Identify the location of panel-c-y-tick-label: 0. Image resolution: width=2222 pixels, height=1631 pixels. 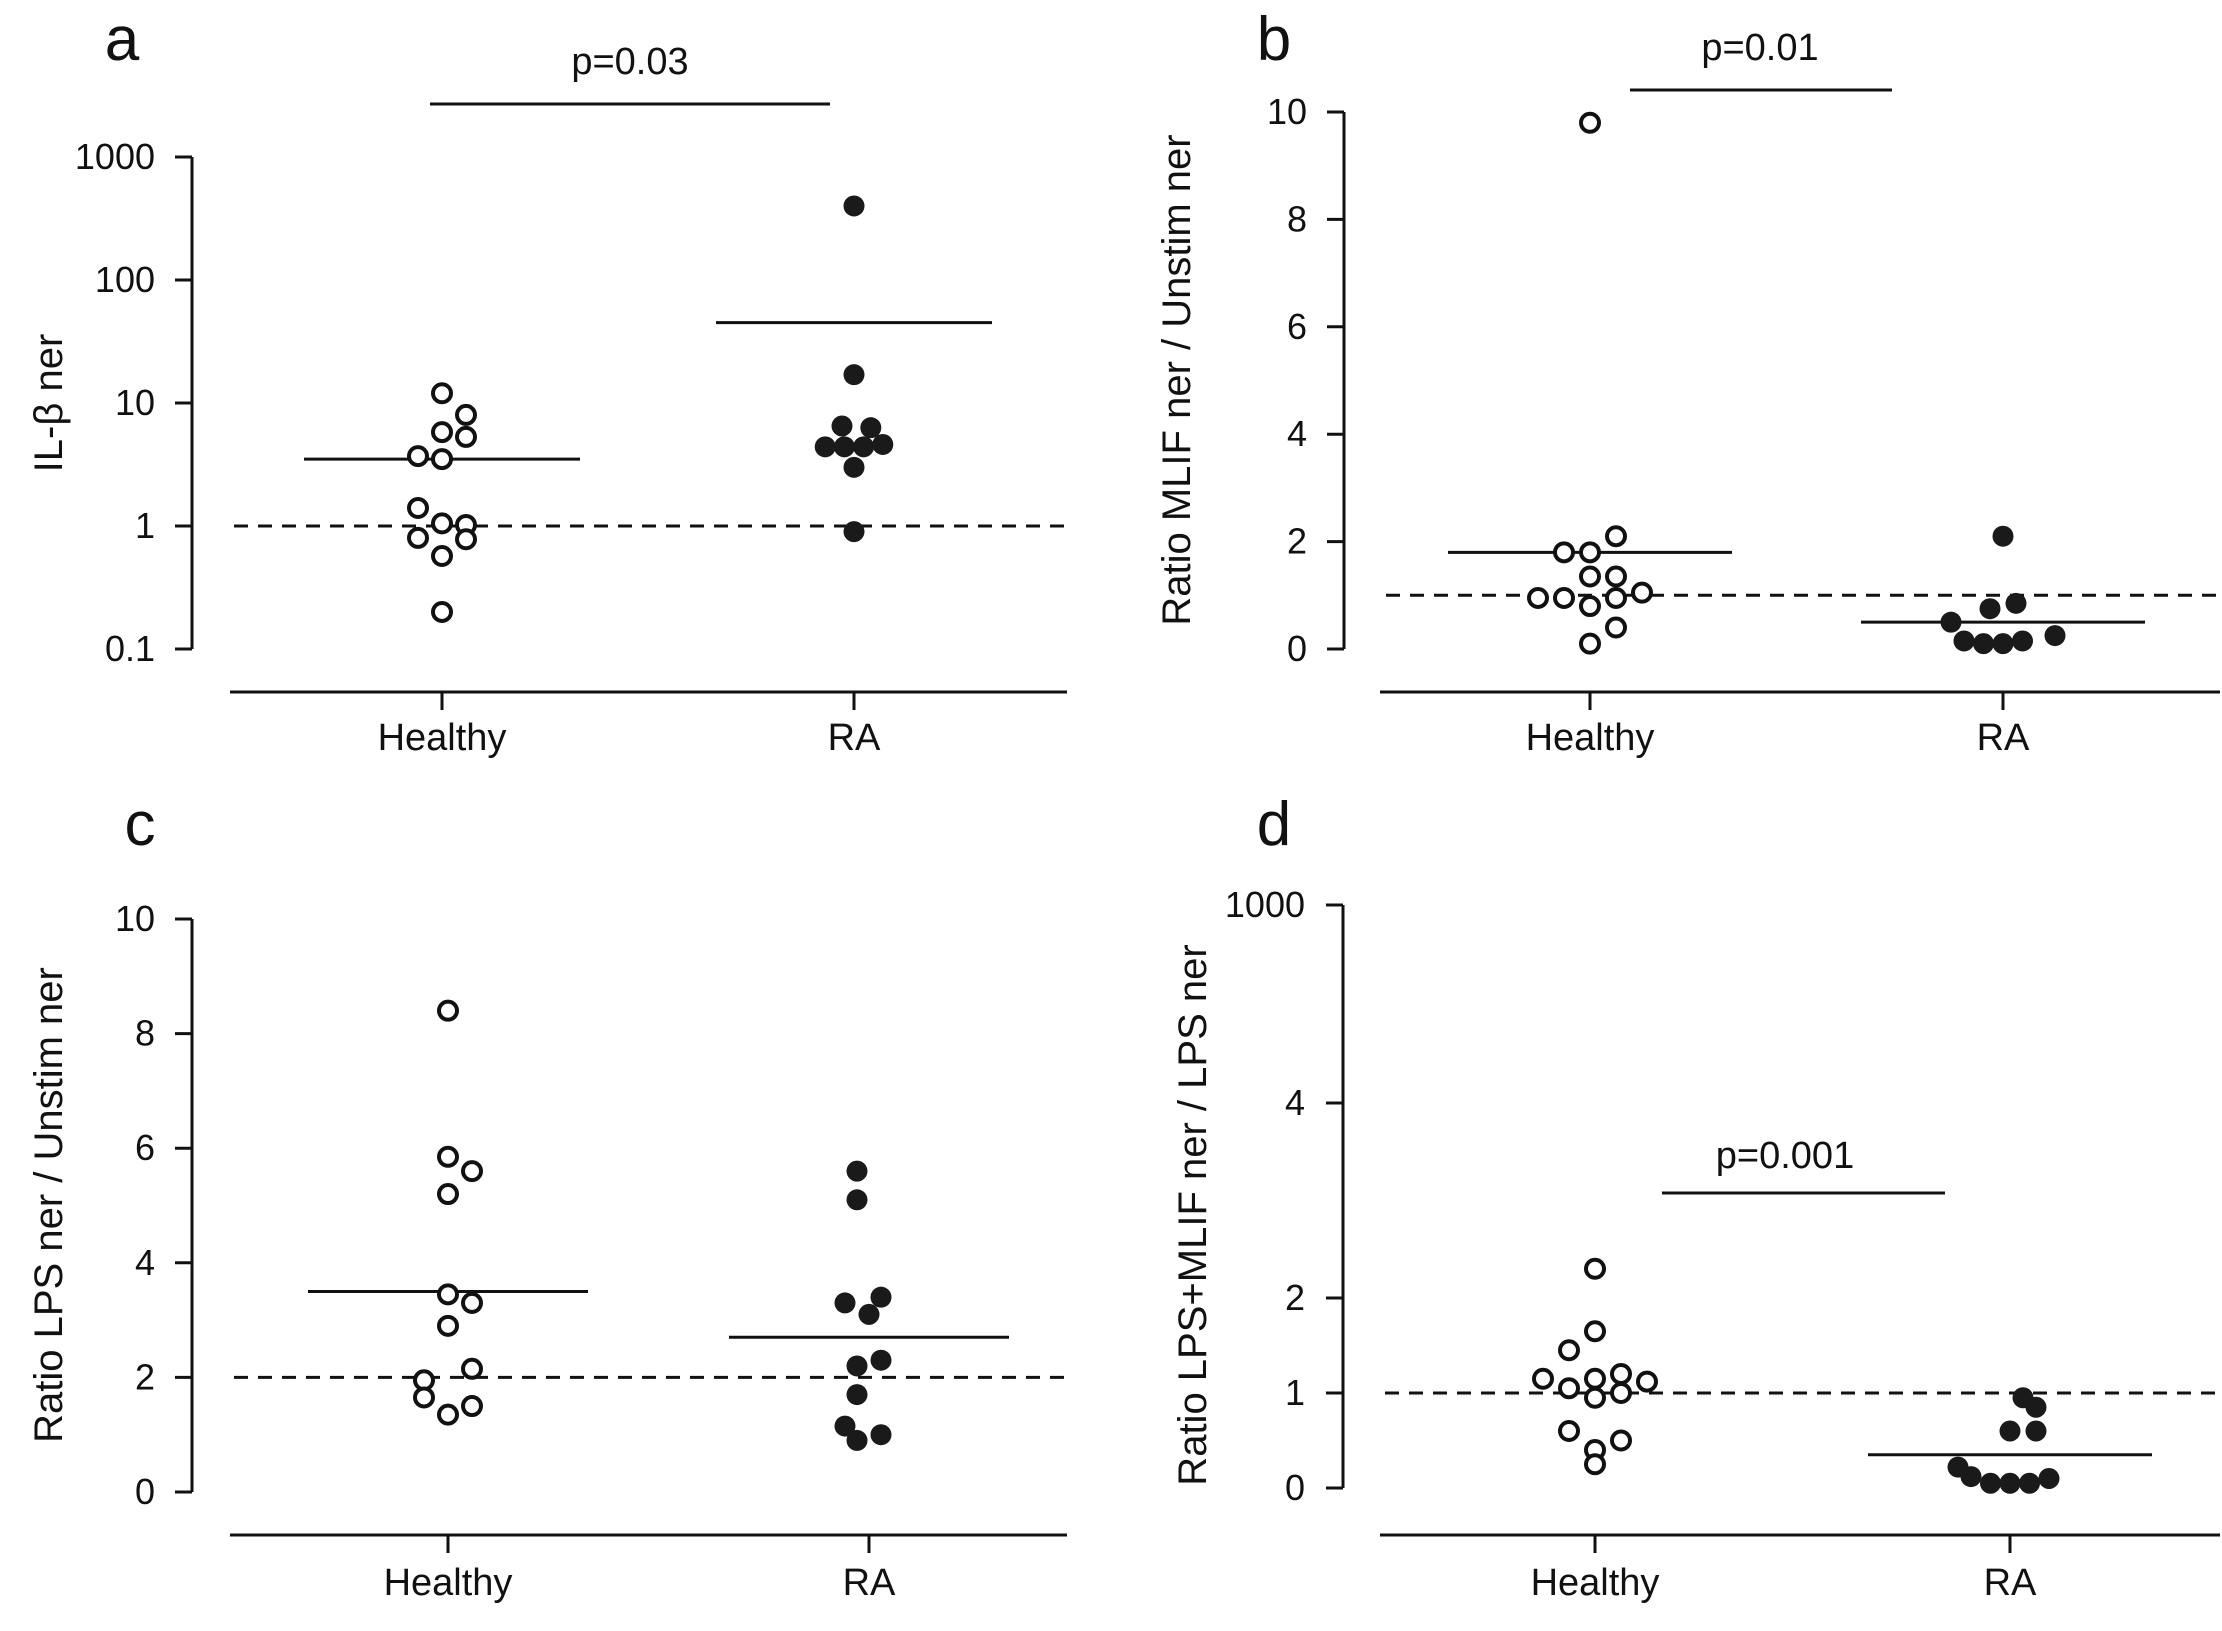
(145, 1491).